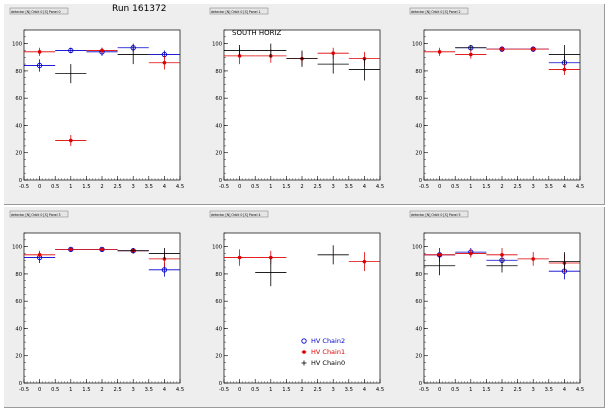  What do you see at coordinates (328, 363) in the screenshot?
I see `legend-label: HV Chain0` at bounding box center [328, 363].